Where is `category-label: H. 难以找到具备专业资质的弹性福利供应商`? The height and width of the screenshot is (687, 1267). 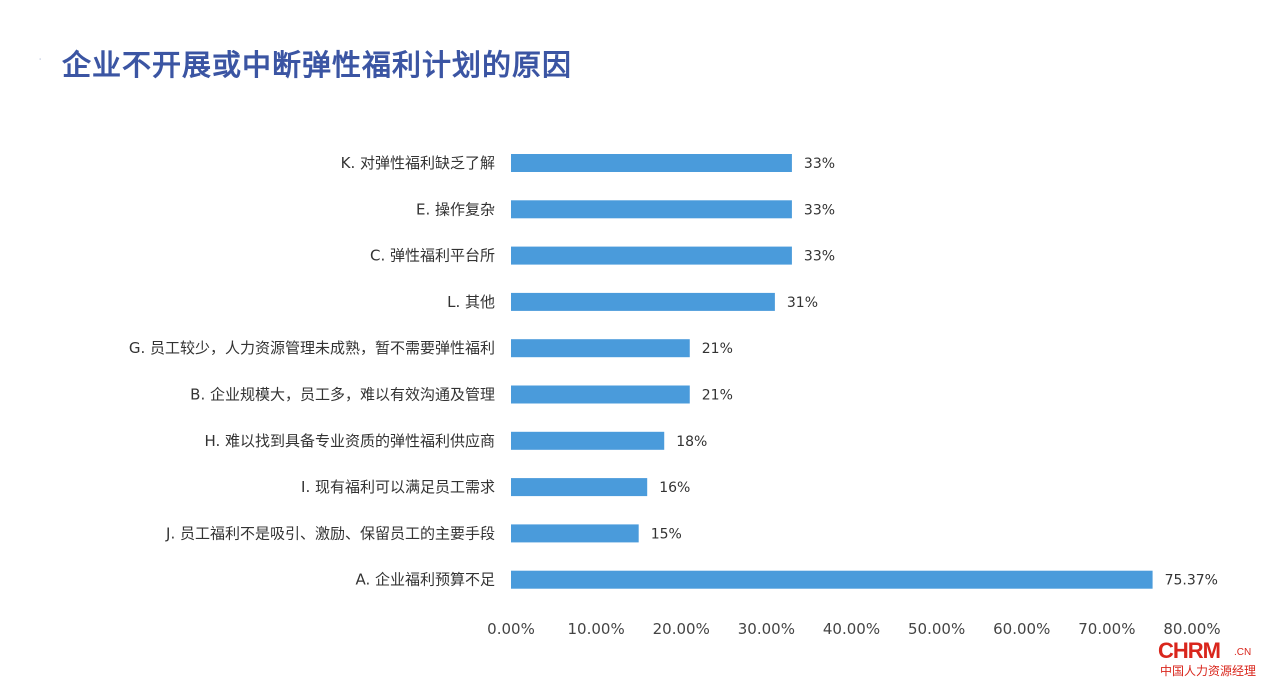
category-label: H. 难以找到具备专业资质的弹性福利供应商 is located at coordinates (349, 441).